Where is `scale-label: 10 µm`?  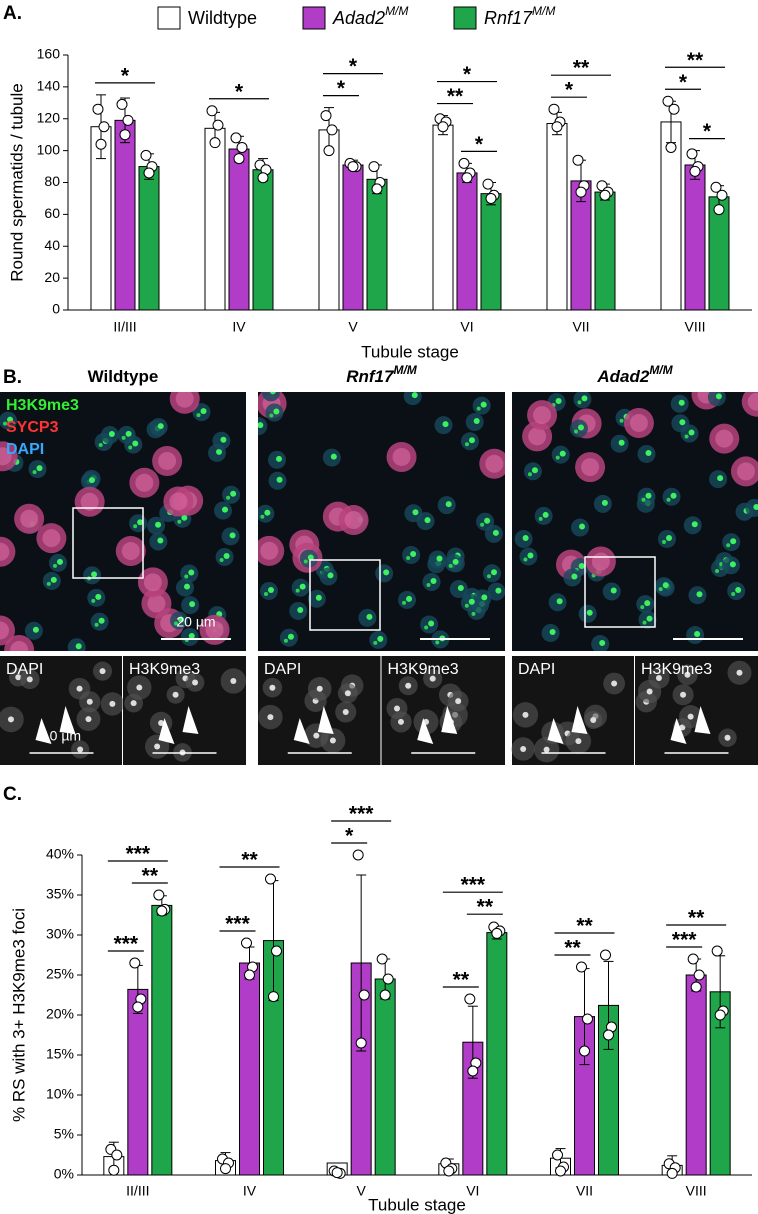 scale-label: 10 µm is located at coordinates (61, 736).